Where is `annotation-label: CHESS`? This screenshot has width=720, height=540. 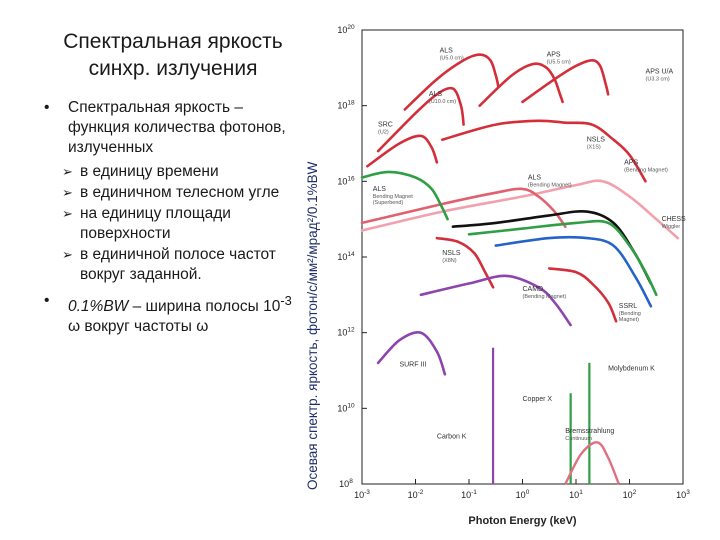 annotation-label: CHESS is located at coordinates (674, 219).